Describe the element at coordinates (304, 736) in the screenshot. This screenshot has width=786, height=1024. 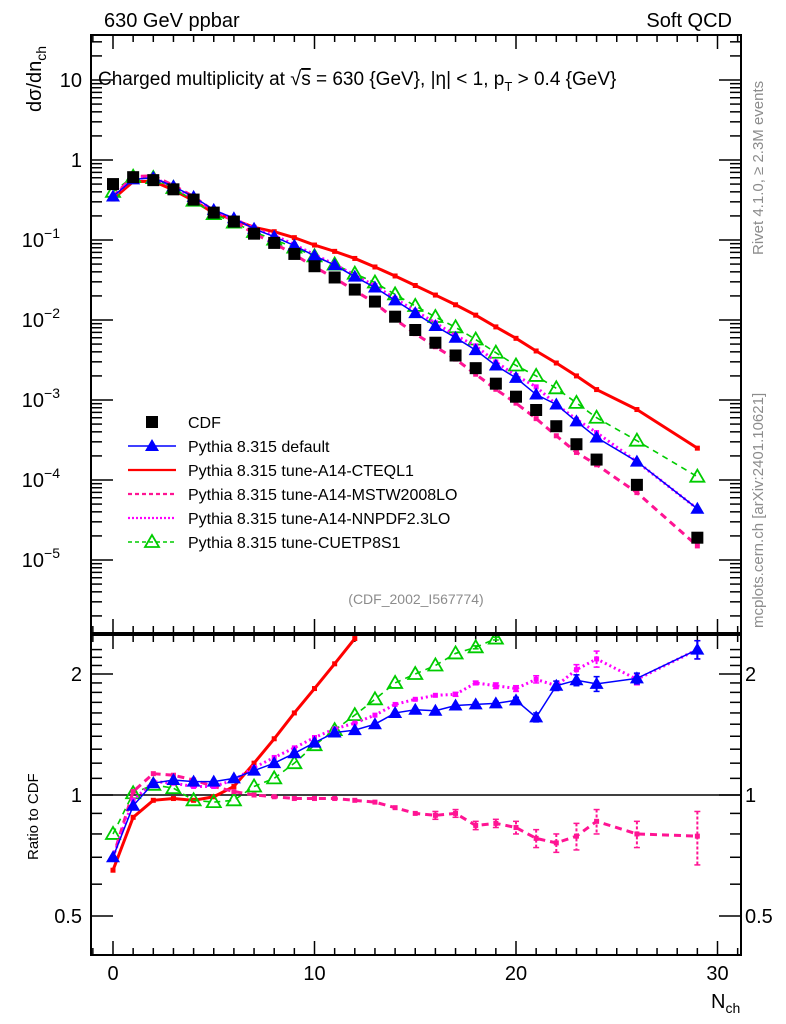
I see `ratio-line` at that location.